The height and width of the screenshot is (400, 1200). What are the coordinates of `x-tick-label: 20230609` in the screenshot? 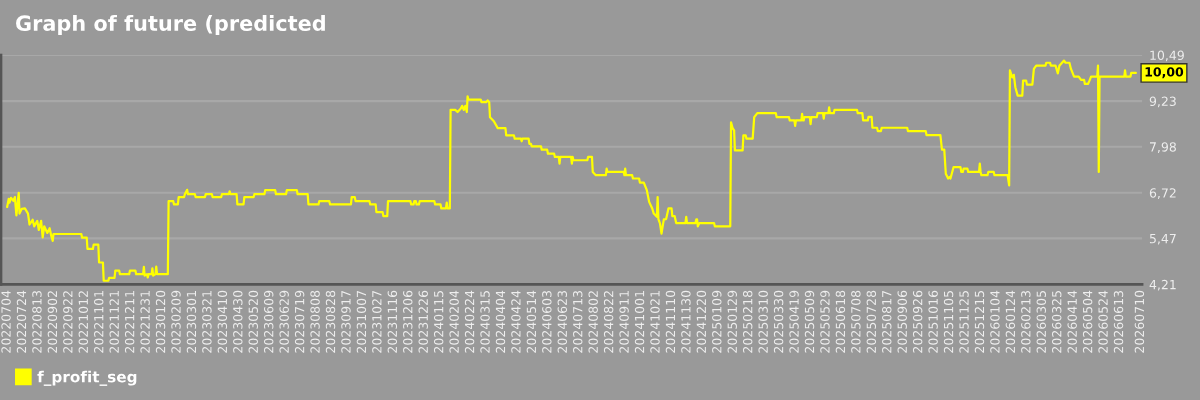 It's located at (268, 321).